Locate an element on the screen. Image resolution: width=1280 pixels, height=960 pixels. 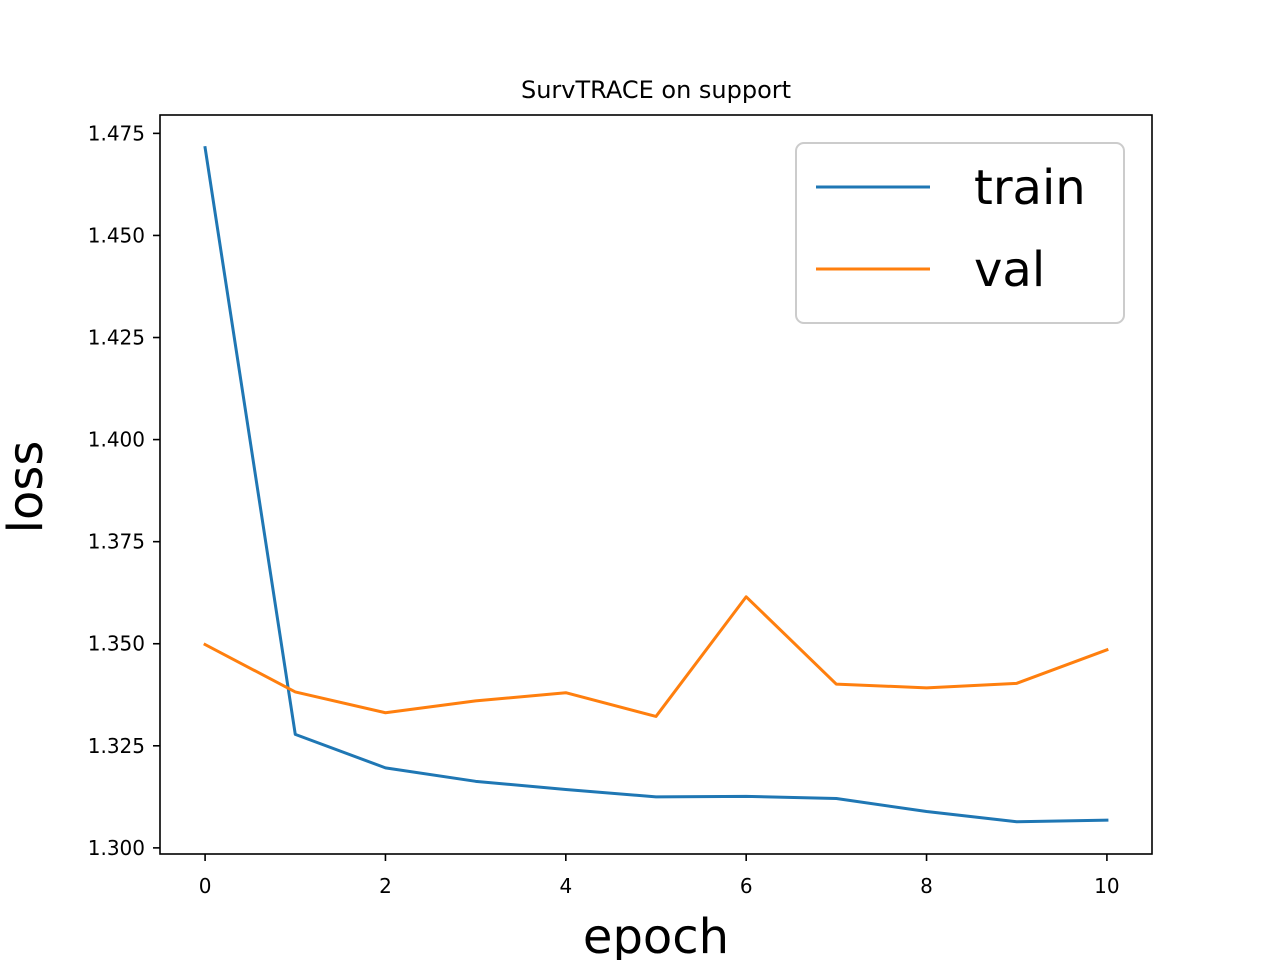
x-axis: 0 2 4 6 8 10 is located at coordinates (659, 876).